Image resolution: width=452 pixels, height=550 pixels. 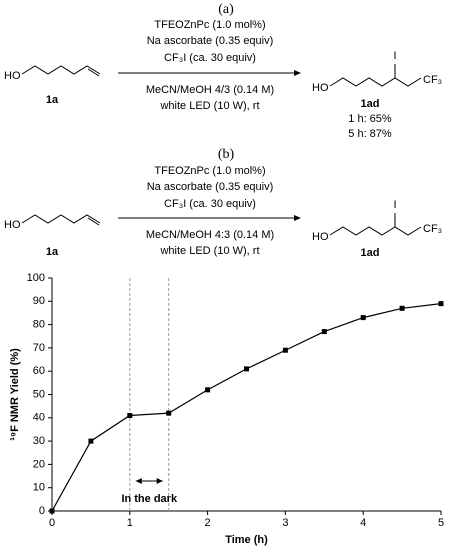 What do you see at coordinates (210, 235) in the screenshot?
I see `condition: MeCN/MeOH 4:3 (0.14 M)` at bounding box center [210, 235].